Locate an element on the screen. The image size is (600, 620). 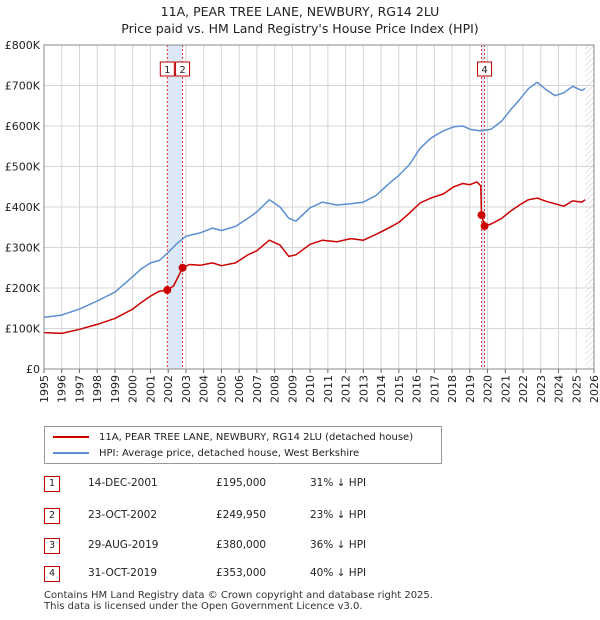
table-row: 3 29-AUG-2019 £380,000 36% ↓ HPI is located at coordinates (244, 546).